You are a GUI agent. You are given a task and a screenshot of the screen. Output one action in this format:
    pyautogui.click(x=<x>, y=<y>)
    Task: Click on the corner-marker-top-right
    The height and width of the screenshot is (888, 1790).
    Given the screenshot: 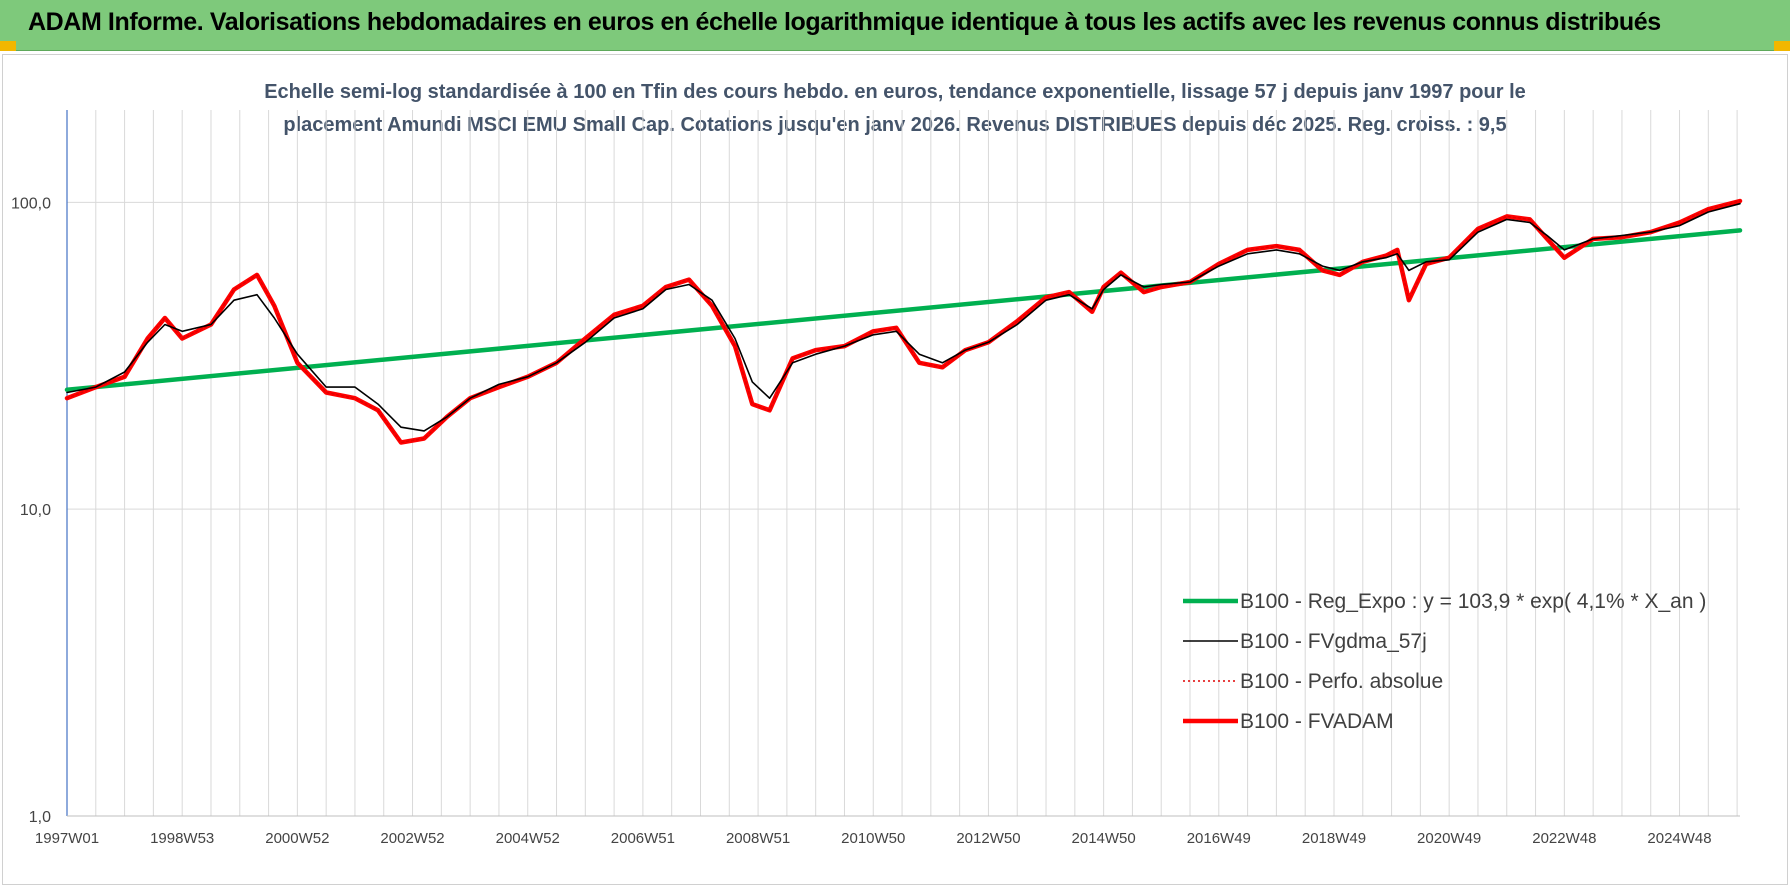 What is the action you would take?
    pyautogui.click(x=1782, y=46)
    